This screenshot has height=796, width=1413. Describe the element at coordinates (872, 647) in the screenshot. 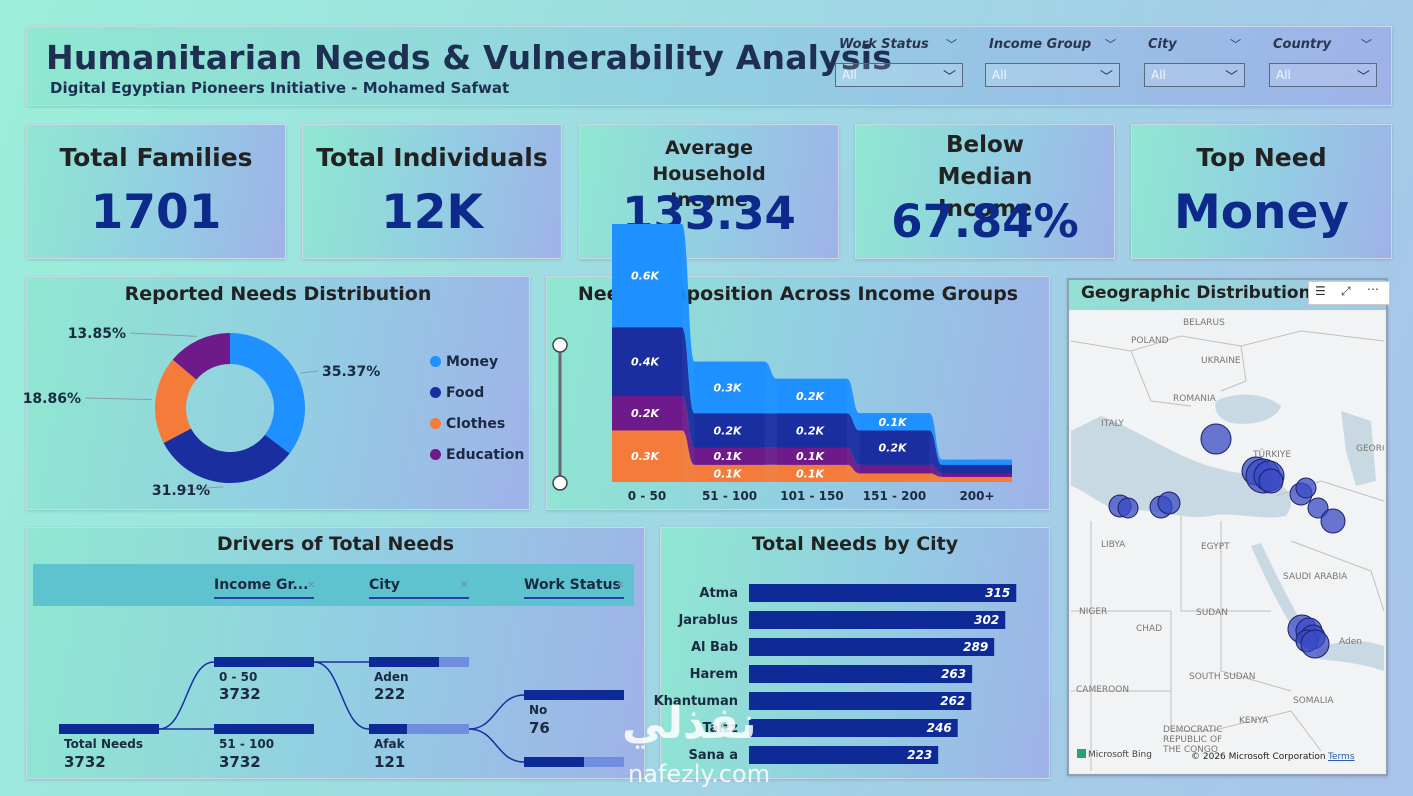

I see `bar-al-bab` at that location.